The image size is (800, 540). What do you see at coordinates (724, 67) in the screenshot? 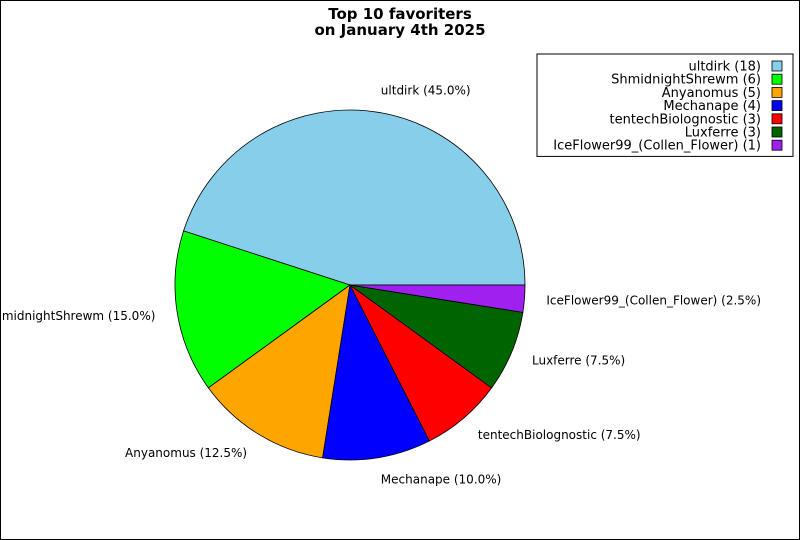
I see `legend-entry-0: ultdirk (18)` at bounding box center [724, 67].